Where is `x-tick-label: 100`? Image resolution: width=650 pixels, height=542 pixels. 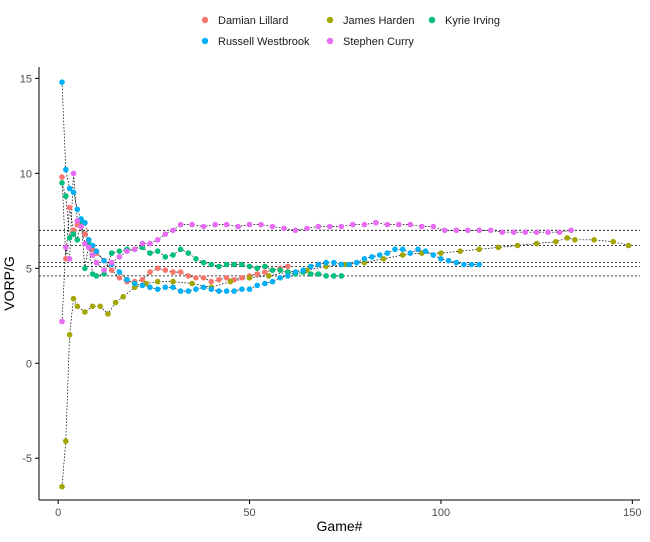
x-tick-label: 100 is located at coordinates (441, 513).